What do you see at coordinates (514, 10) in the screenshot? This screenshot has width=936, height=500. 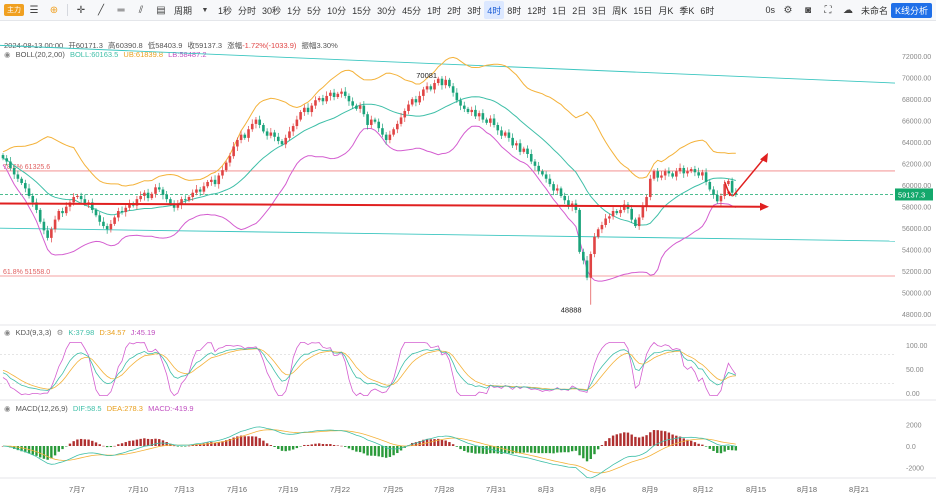 I see `interval-13: 8时` at bounding box center [514, 10].